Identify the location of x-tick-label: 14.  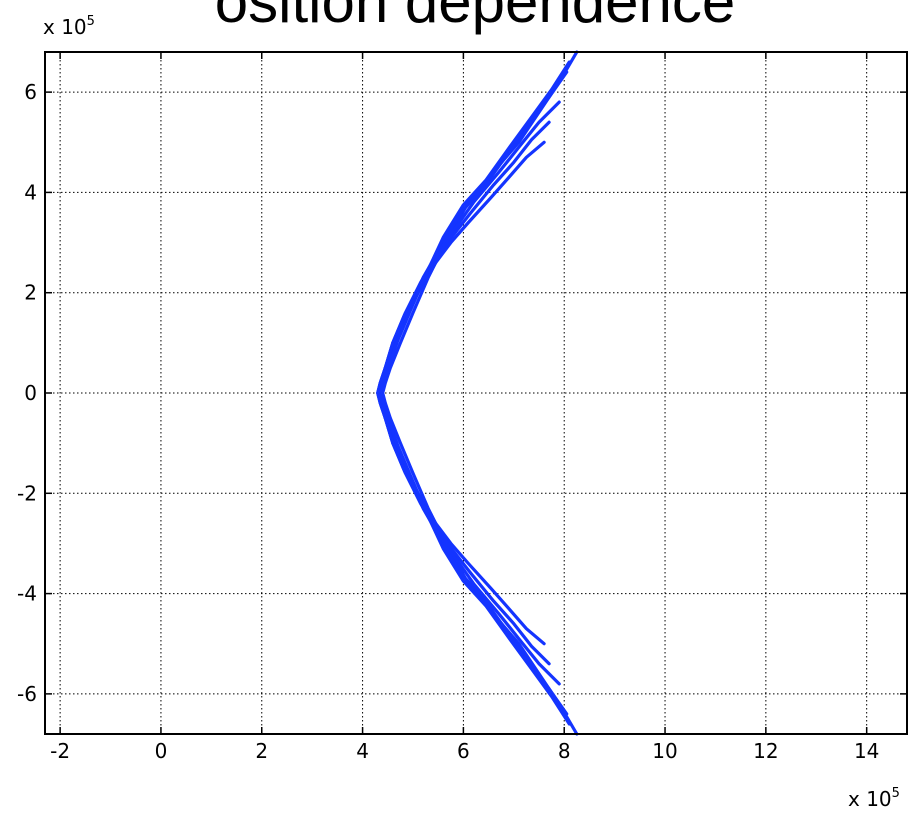
(866, 751).